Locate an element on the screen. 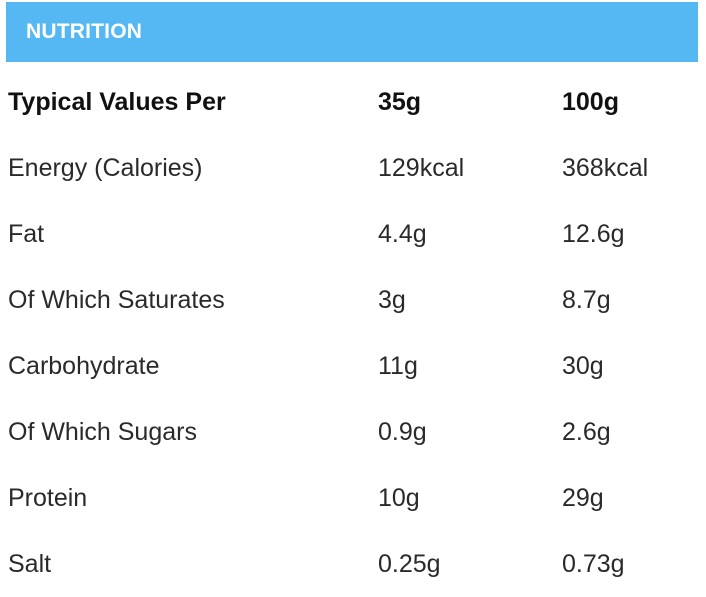 Image resolution: width=706 pixels, height=597 pixels. table-row: Of Which Saturates 3g 8.7g is located at coordinates (353, 300).